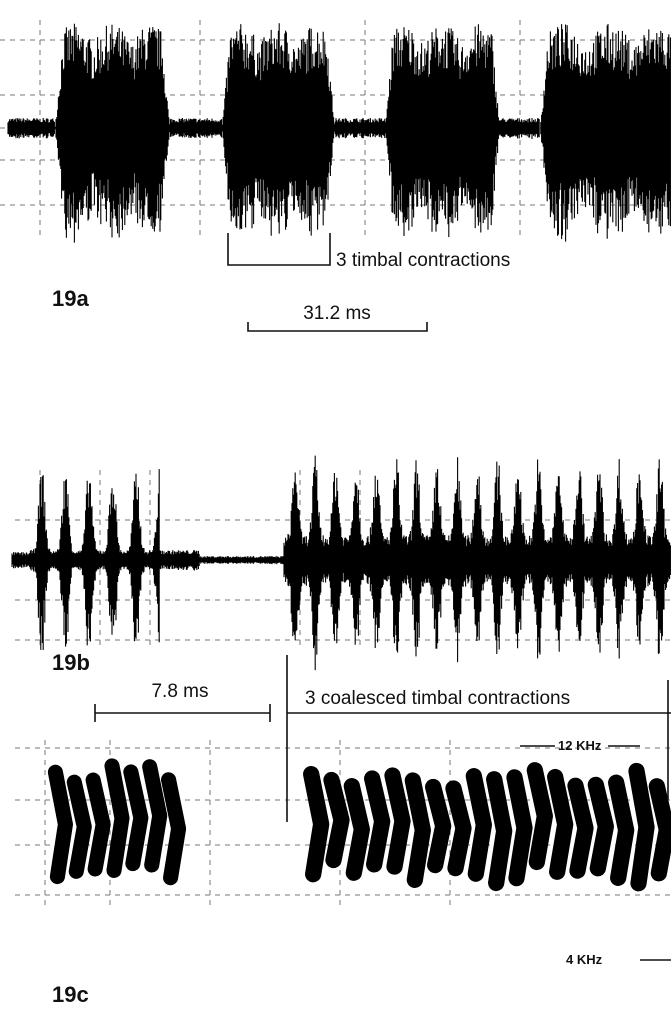 This screenshot has height=1014, width=671. What do you see at coordinates (437, 698) in the screenshot?
I see `annotation: 3 coalesced timbal contractions` at bounding box center [437, 698].